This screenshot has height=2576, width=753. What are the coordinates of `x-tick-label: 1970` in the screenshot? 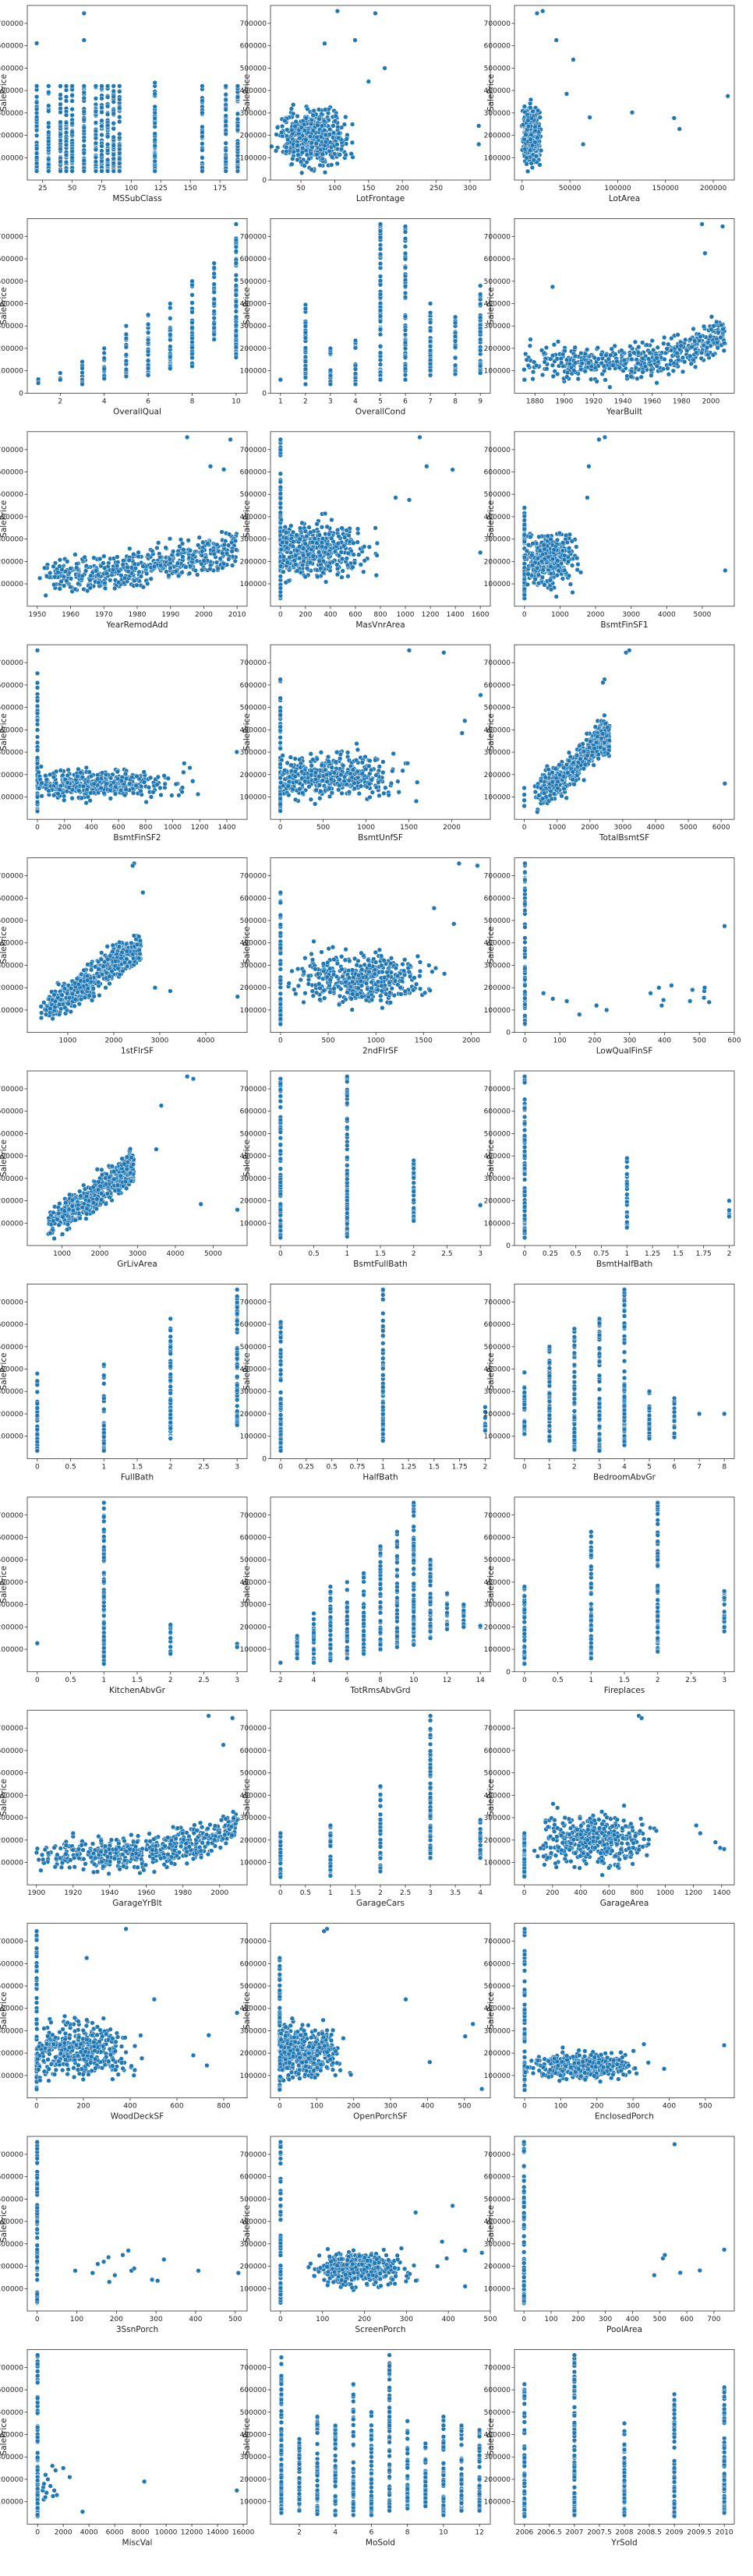 It's located at (104, 615).